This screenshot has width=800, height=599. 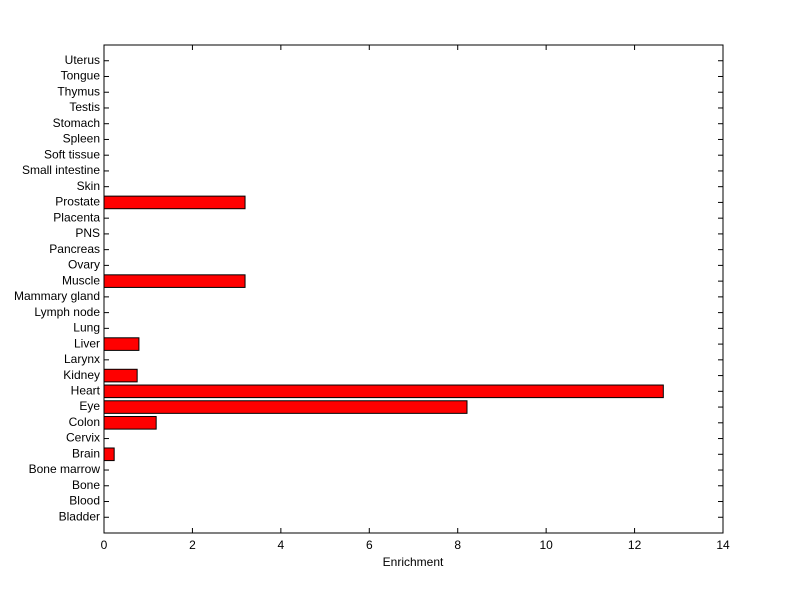 I want to click on y-tick-label: Lymph node, so click(x=67, y=312).